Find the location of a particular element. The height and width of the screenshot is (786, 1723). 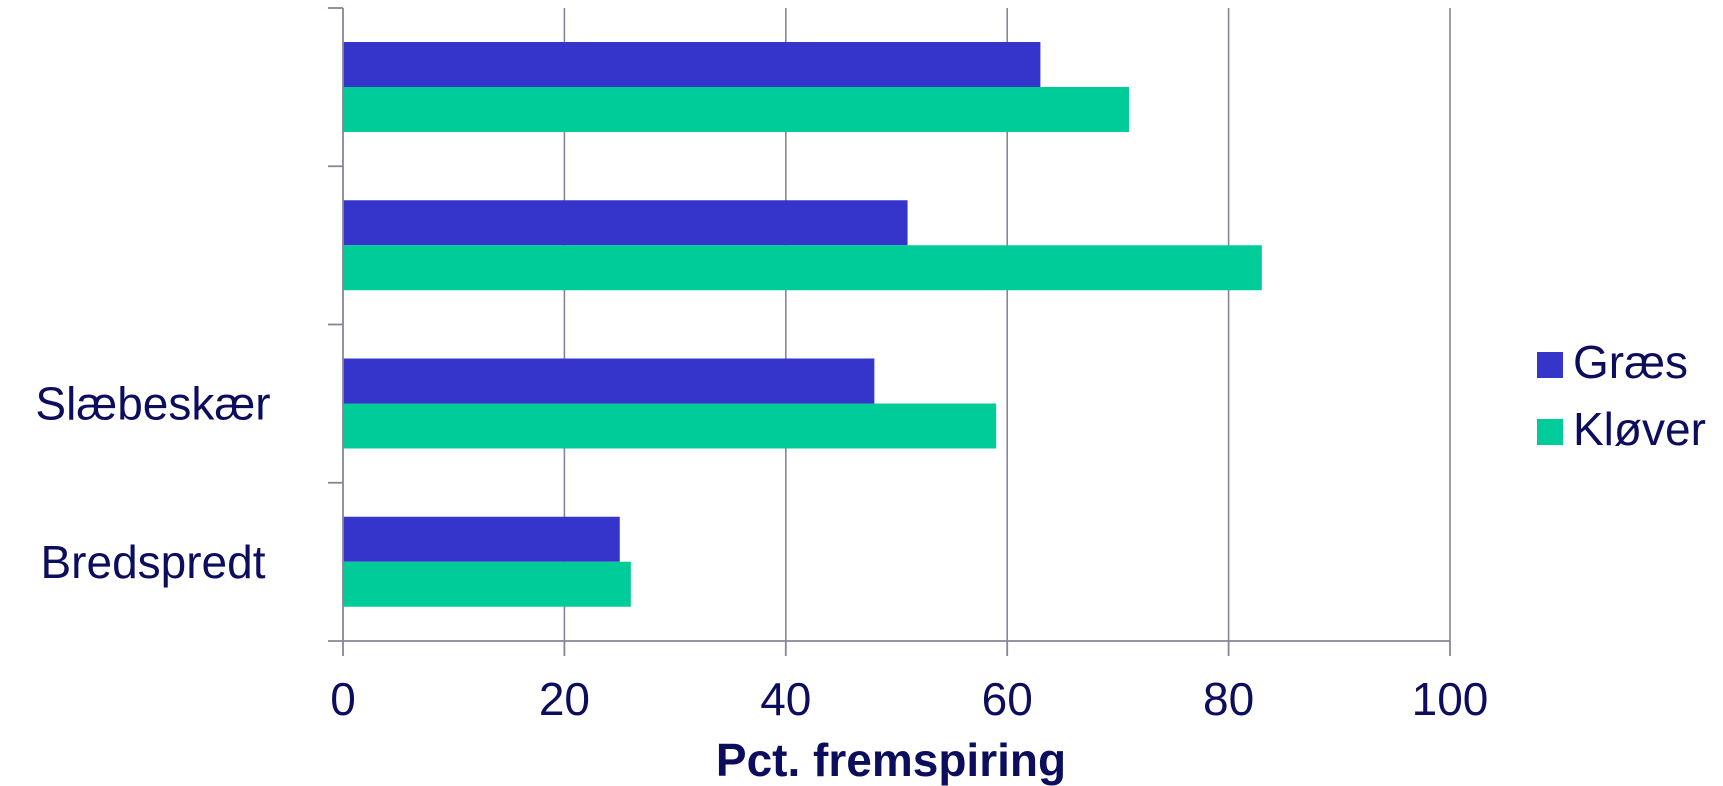

legend: Græs Kløver is located at coordinates (1621, 395).